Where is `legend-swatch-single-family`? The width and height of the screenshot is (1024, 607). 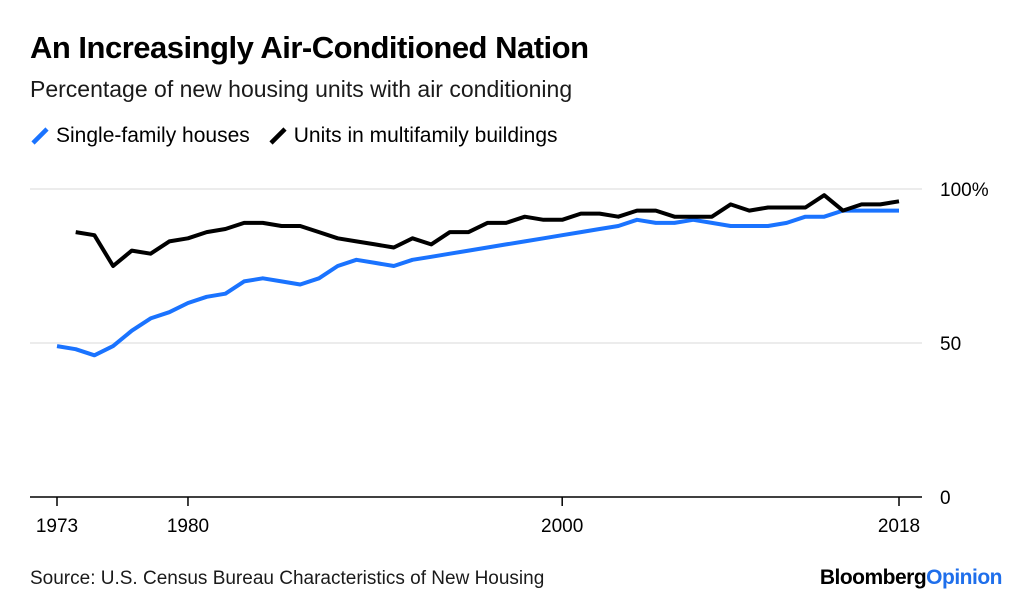 legend-swatch-single-family is located at coordinates (40, 136).